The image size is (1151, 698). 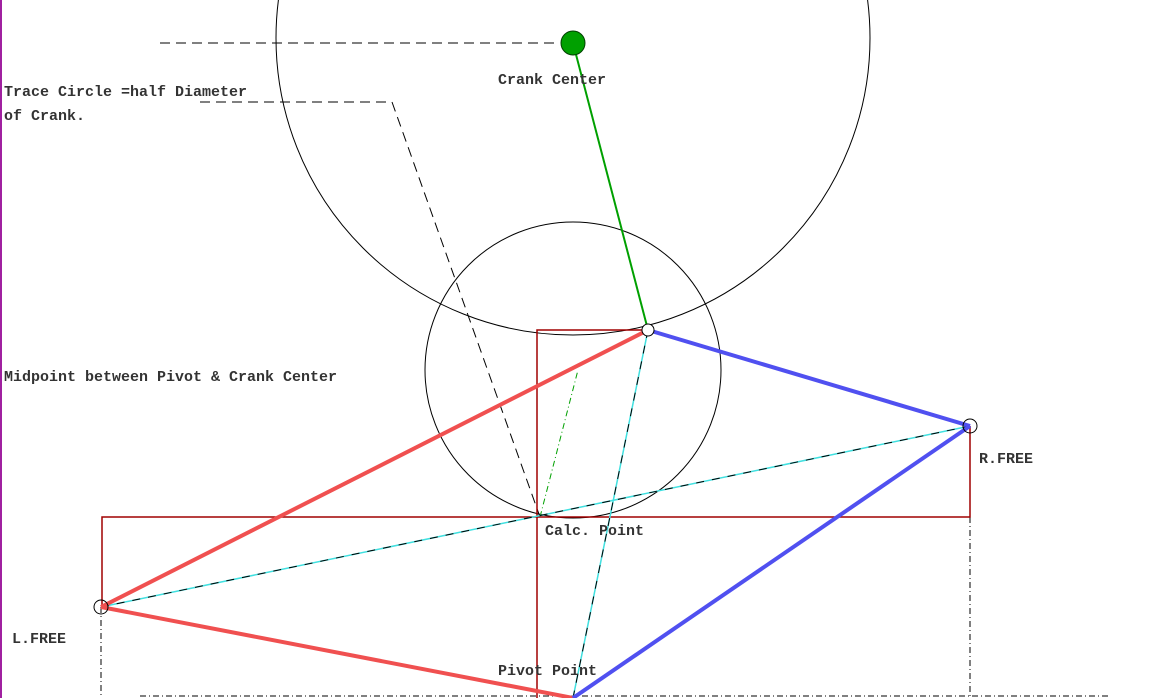 I want to click on right-lower-link, so click(x=771, y=561).